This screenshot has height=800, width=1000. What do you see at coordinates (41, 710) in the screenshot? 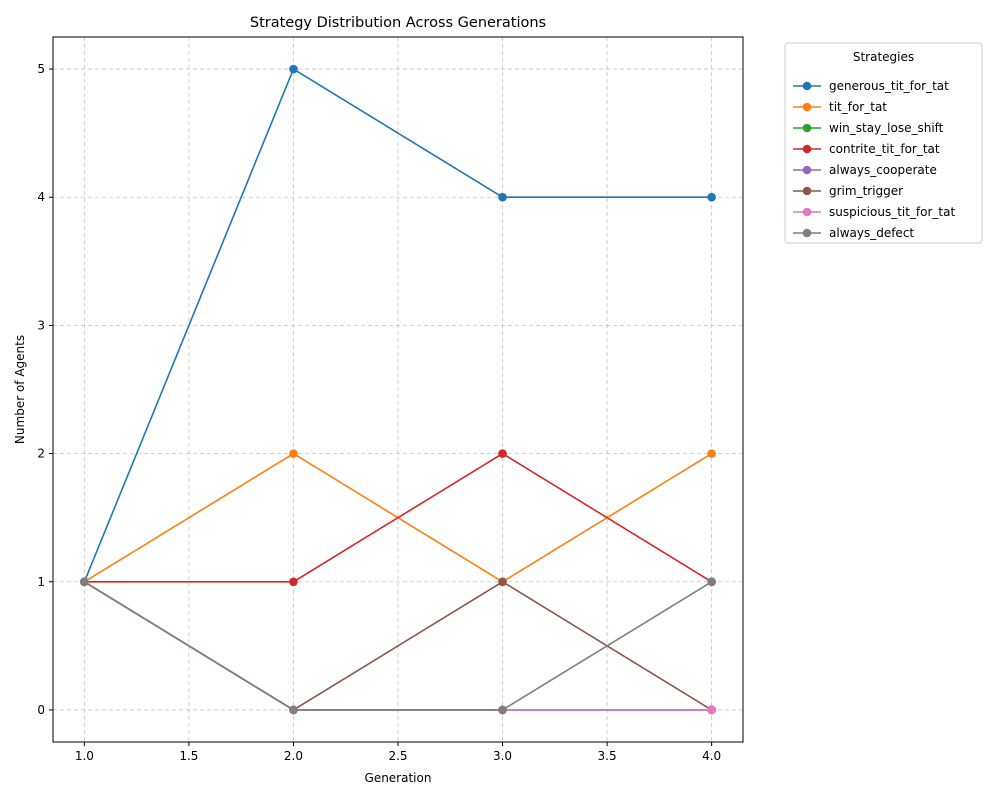
I see `y-tick-label: 0` at bounding box center [41, 710].